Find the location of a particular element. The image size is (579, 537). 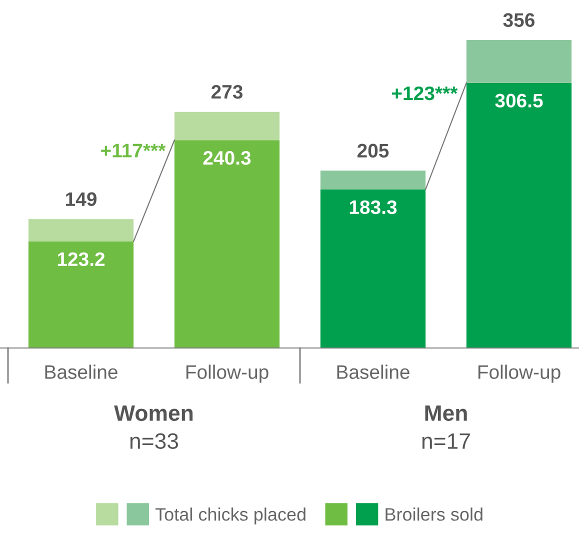

legend-label: Broilers sold is located at coordinates (434, 514).